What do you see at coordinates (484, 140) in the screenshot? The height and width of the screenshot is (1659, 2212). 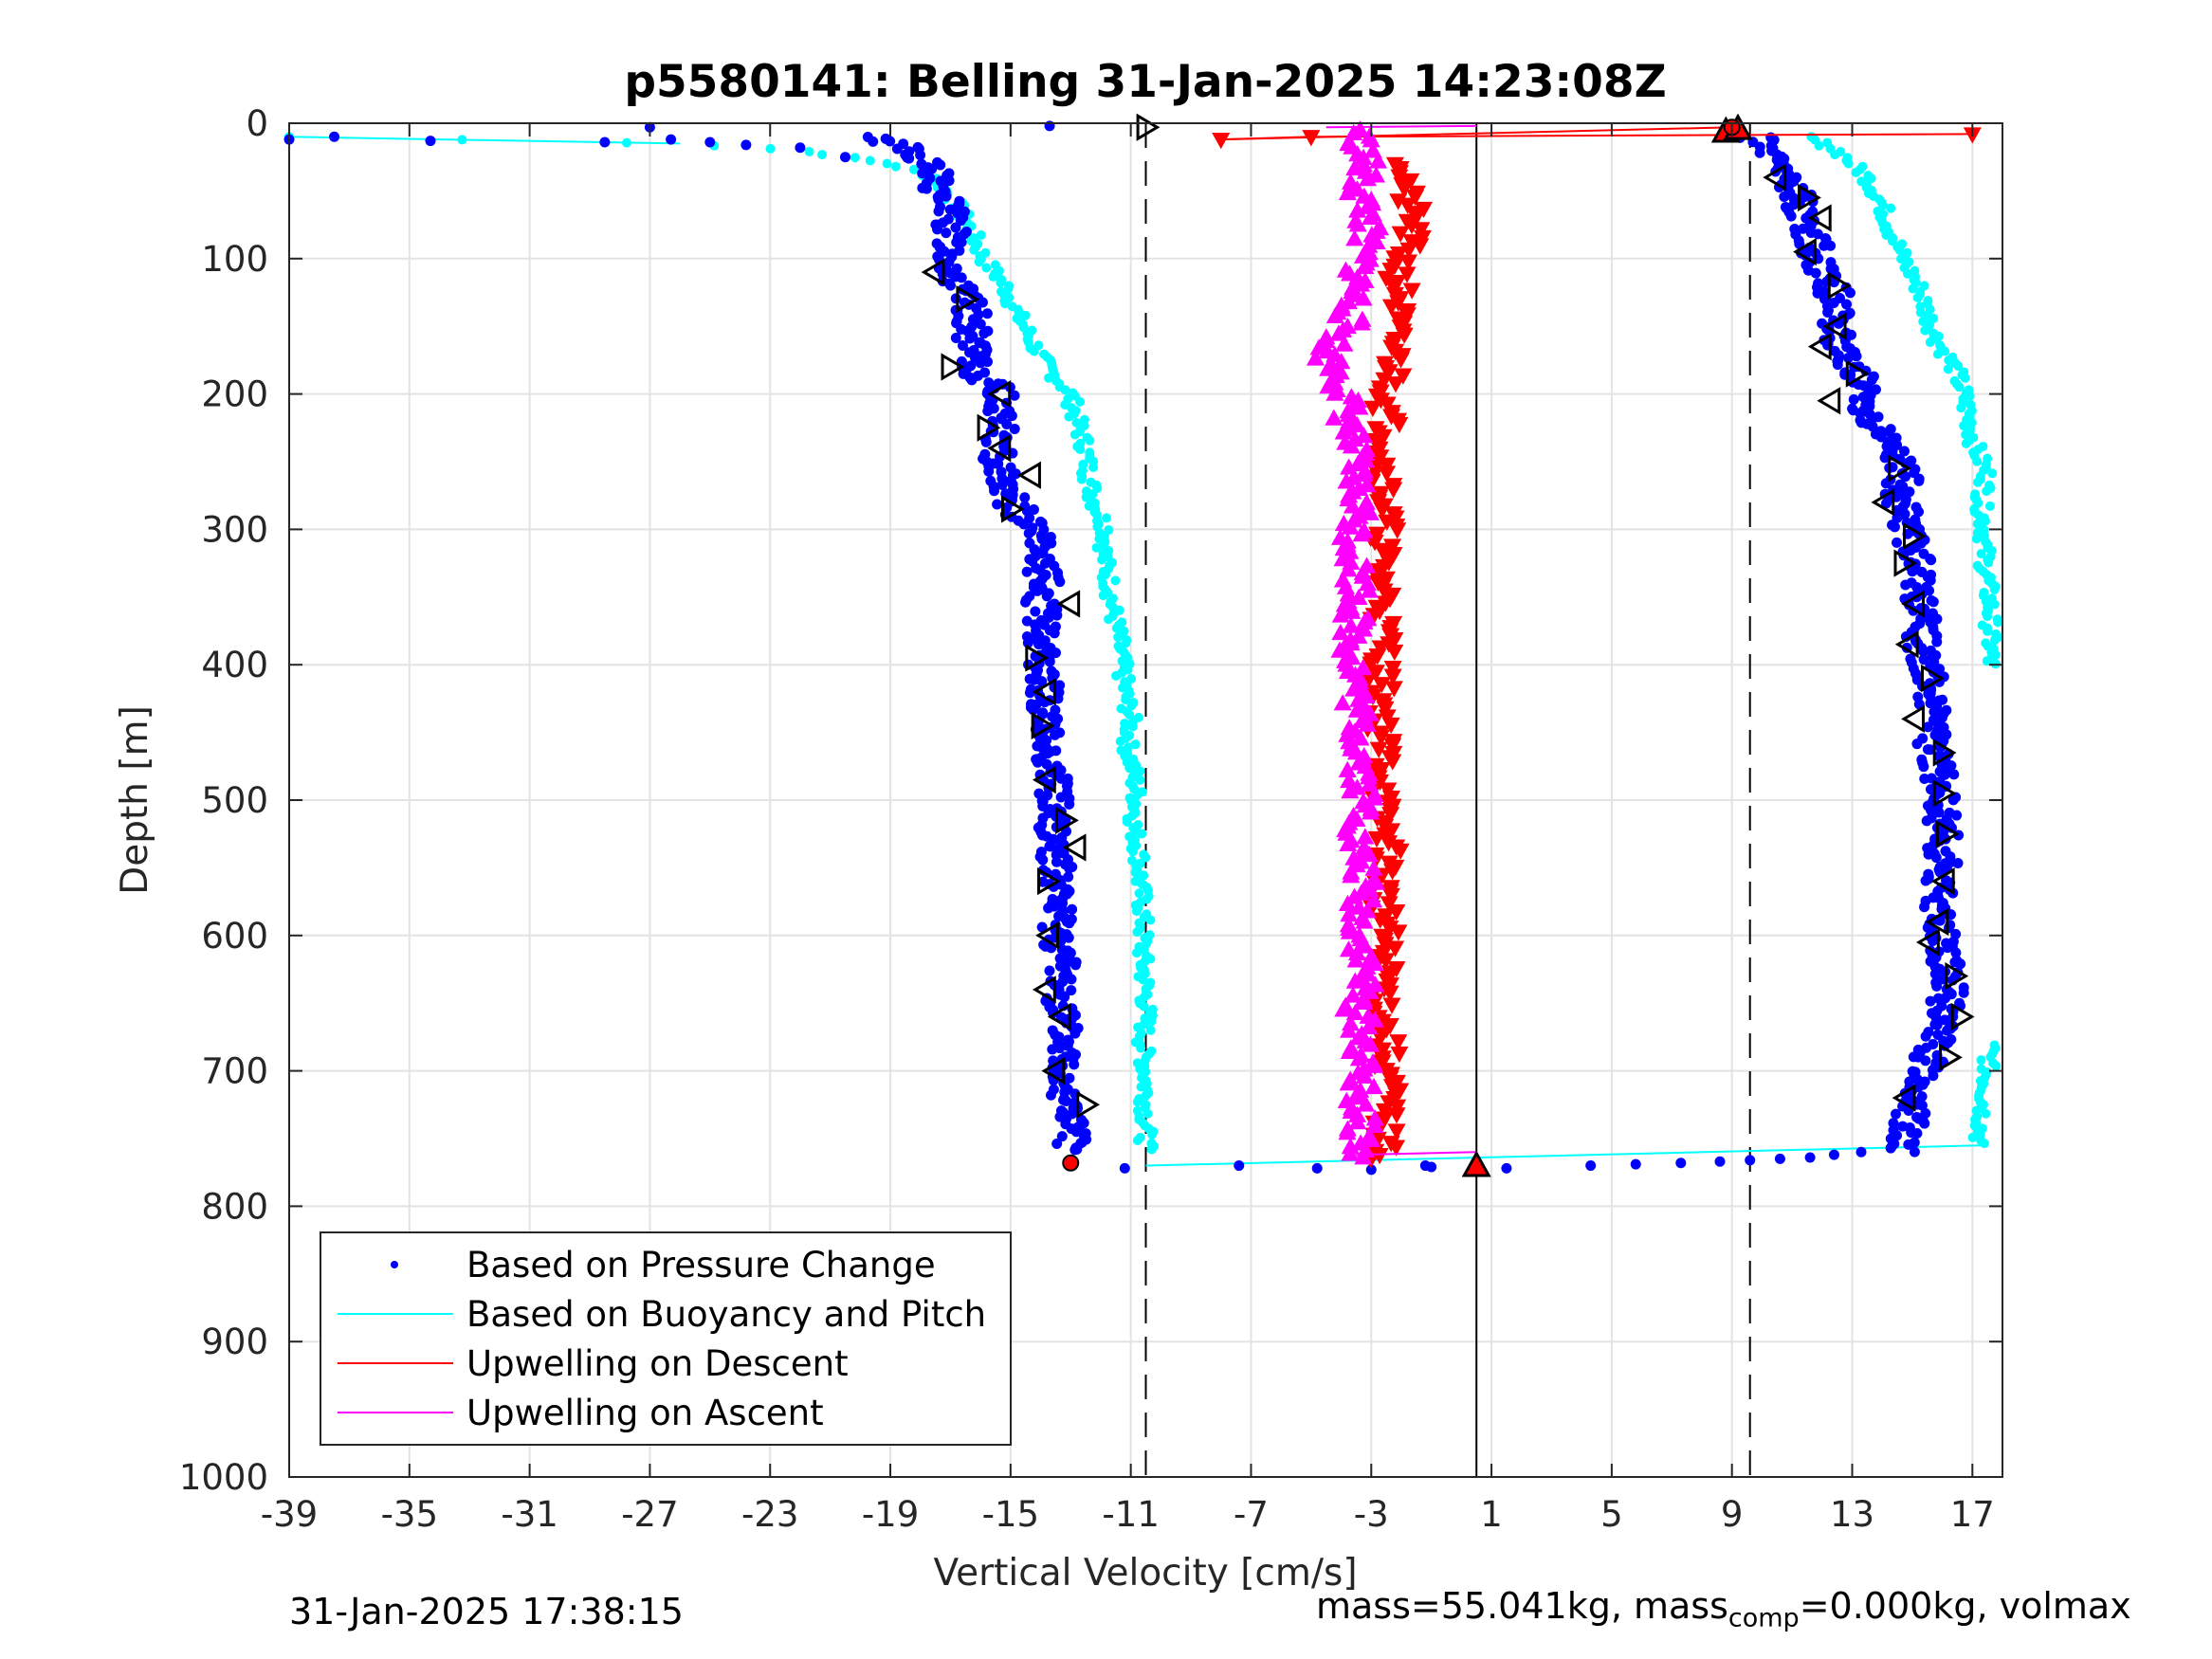 I see `buoyancy-line` at bounding box center [484, 140].